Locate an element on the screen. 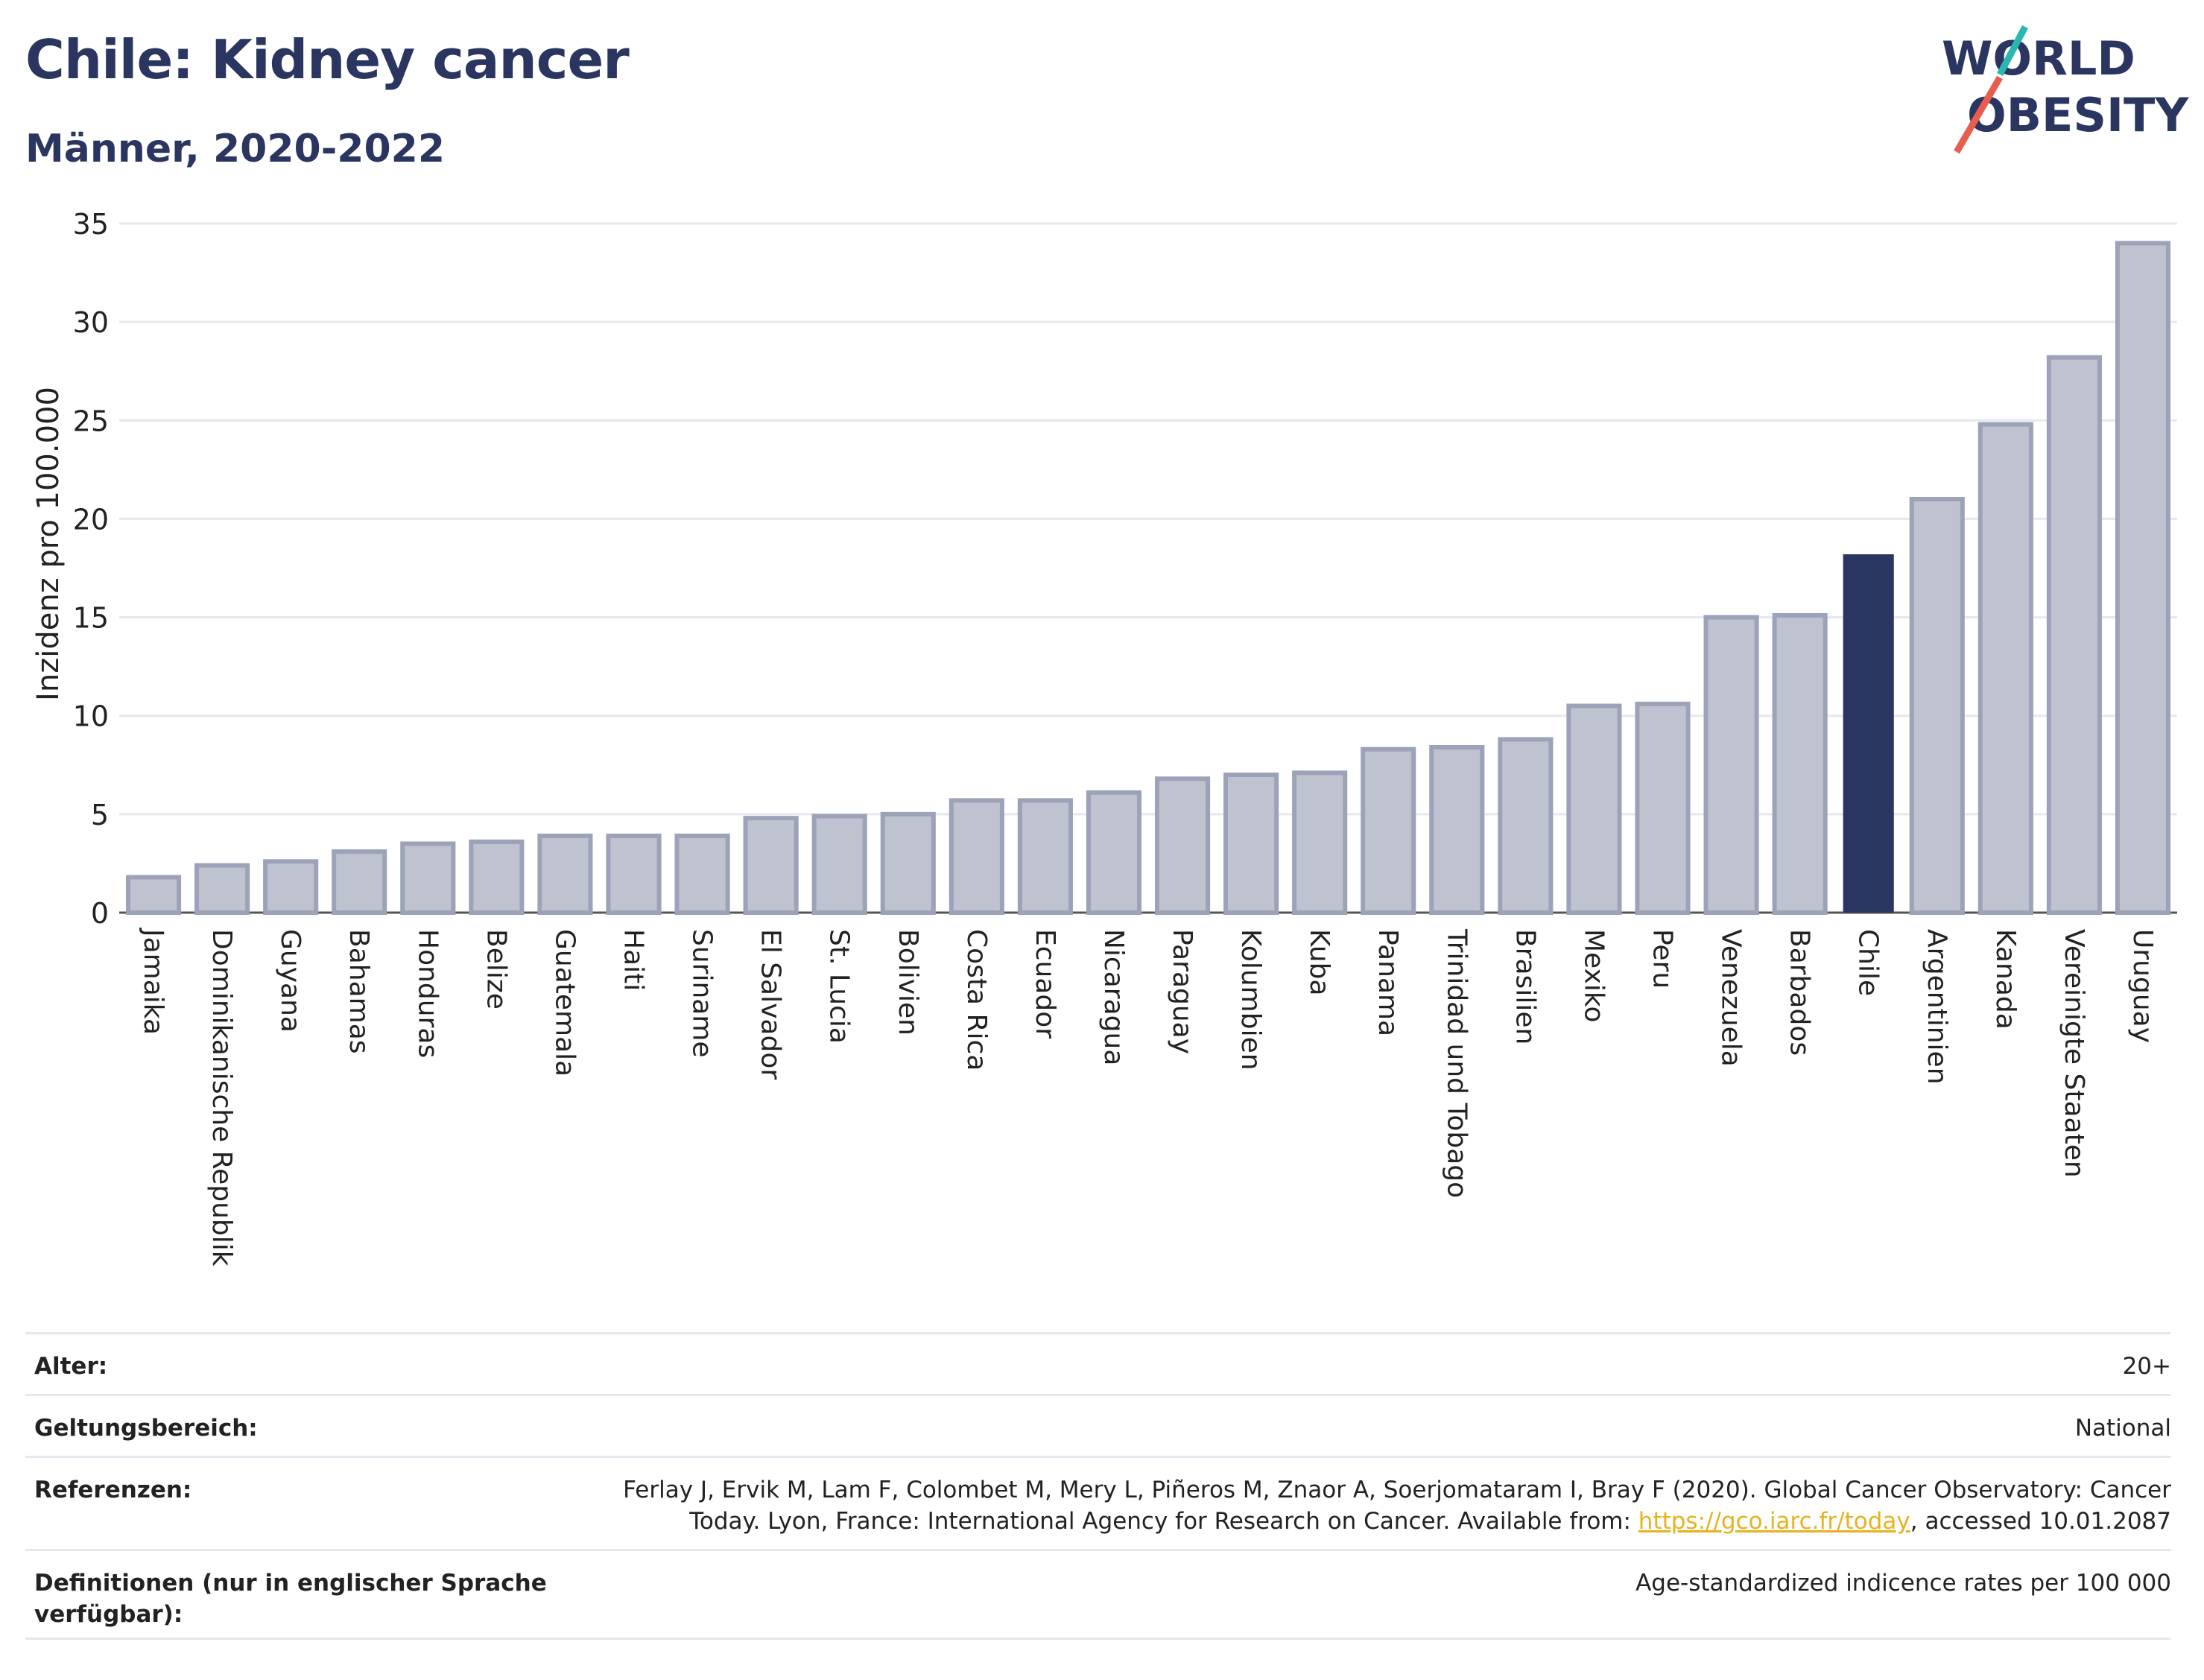  world-obesity-logo: WORLD OBESITY is located at coordinates (2065, 89).